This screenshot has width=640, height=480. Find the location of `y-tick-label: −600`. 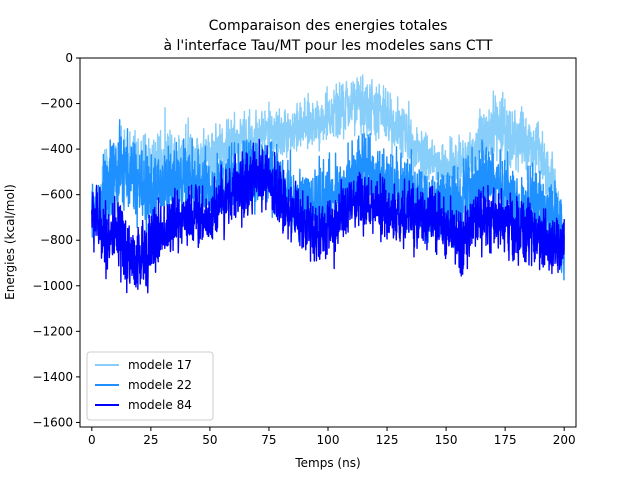

y-tick-label: −600 is located at coordinates (56, 195).